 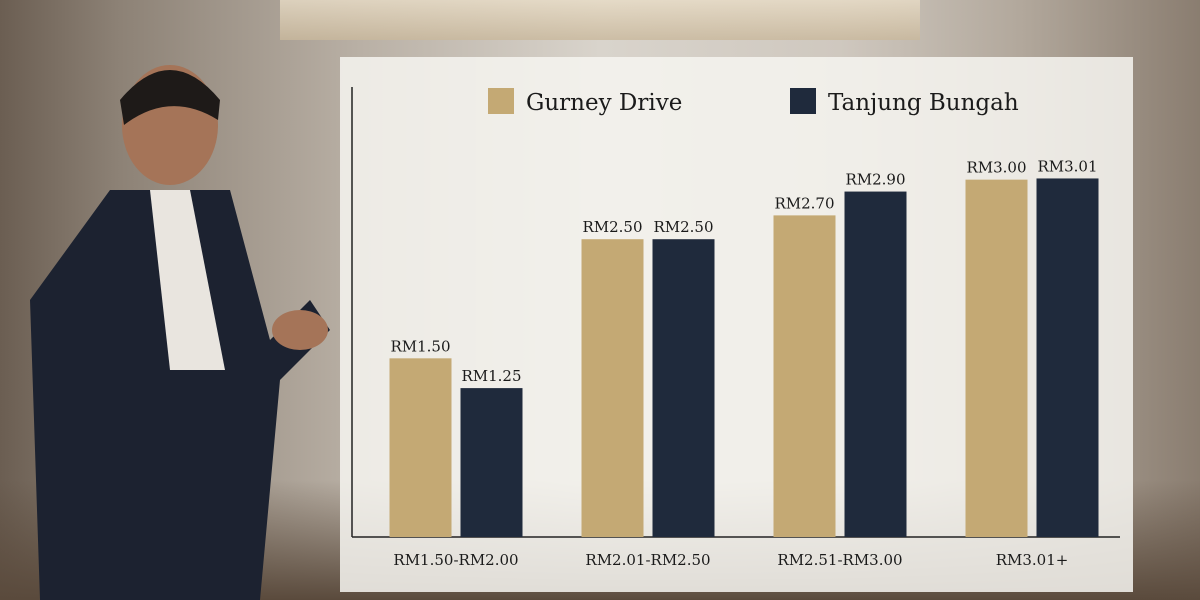 What do you see at coordinates (804, 203) in the screenshot?
I see `data-label: RM2.70` at bounding box center [804, 203].